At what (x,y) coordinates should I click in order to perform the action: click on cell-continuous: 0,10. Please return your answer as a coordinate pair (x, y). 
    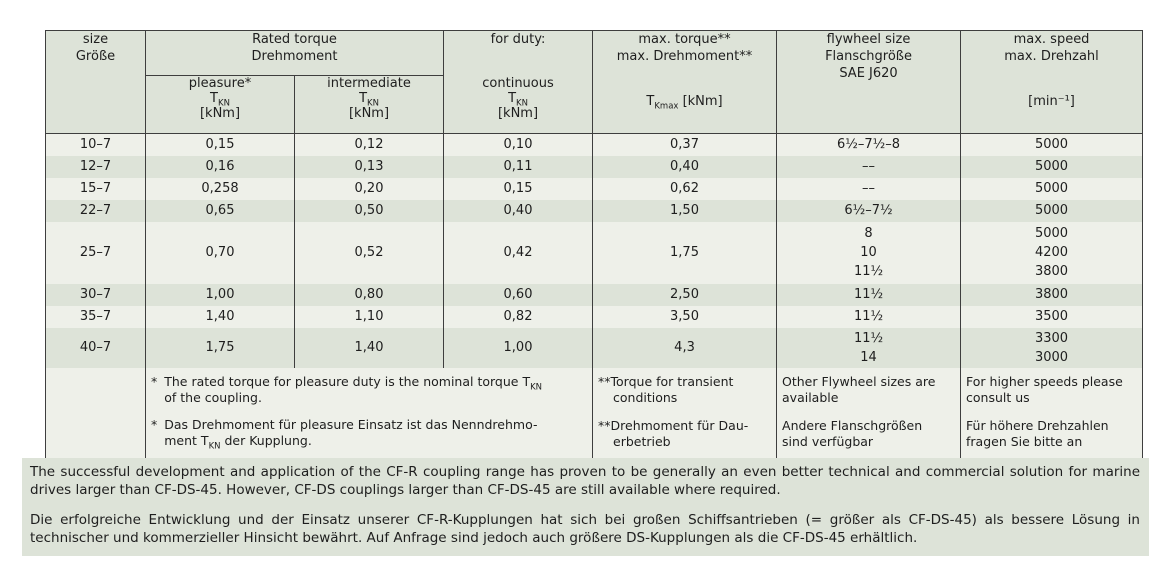
    Looking at the image, I should click on (518, 144).